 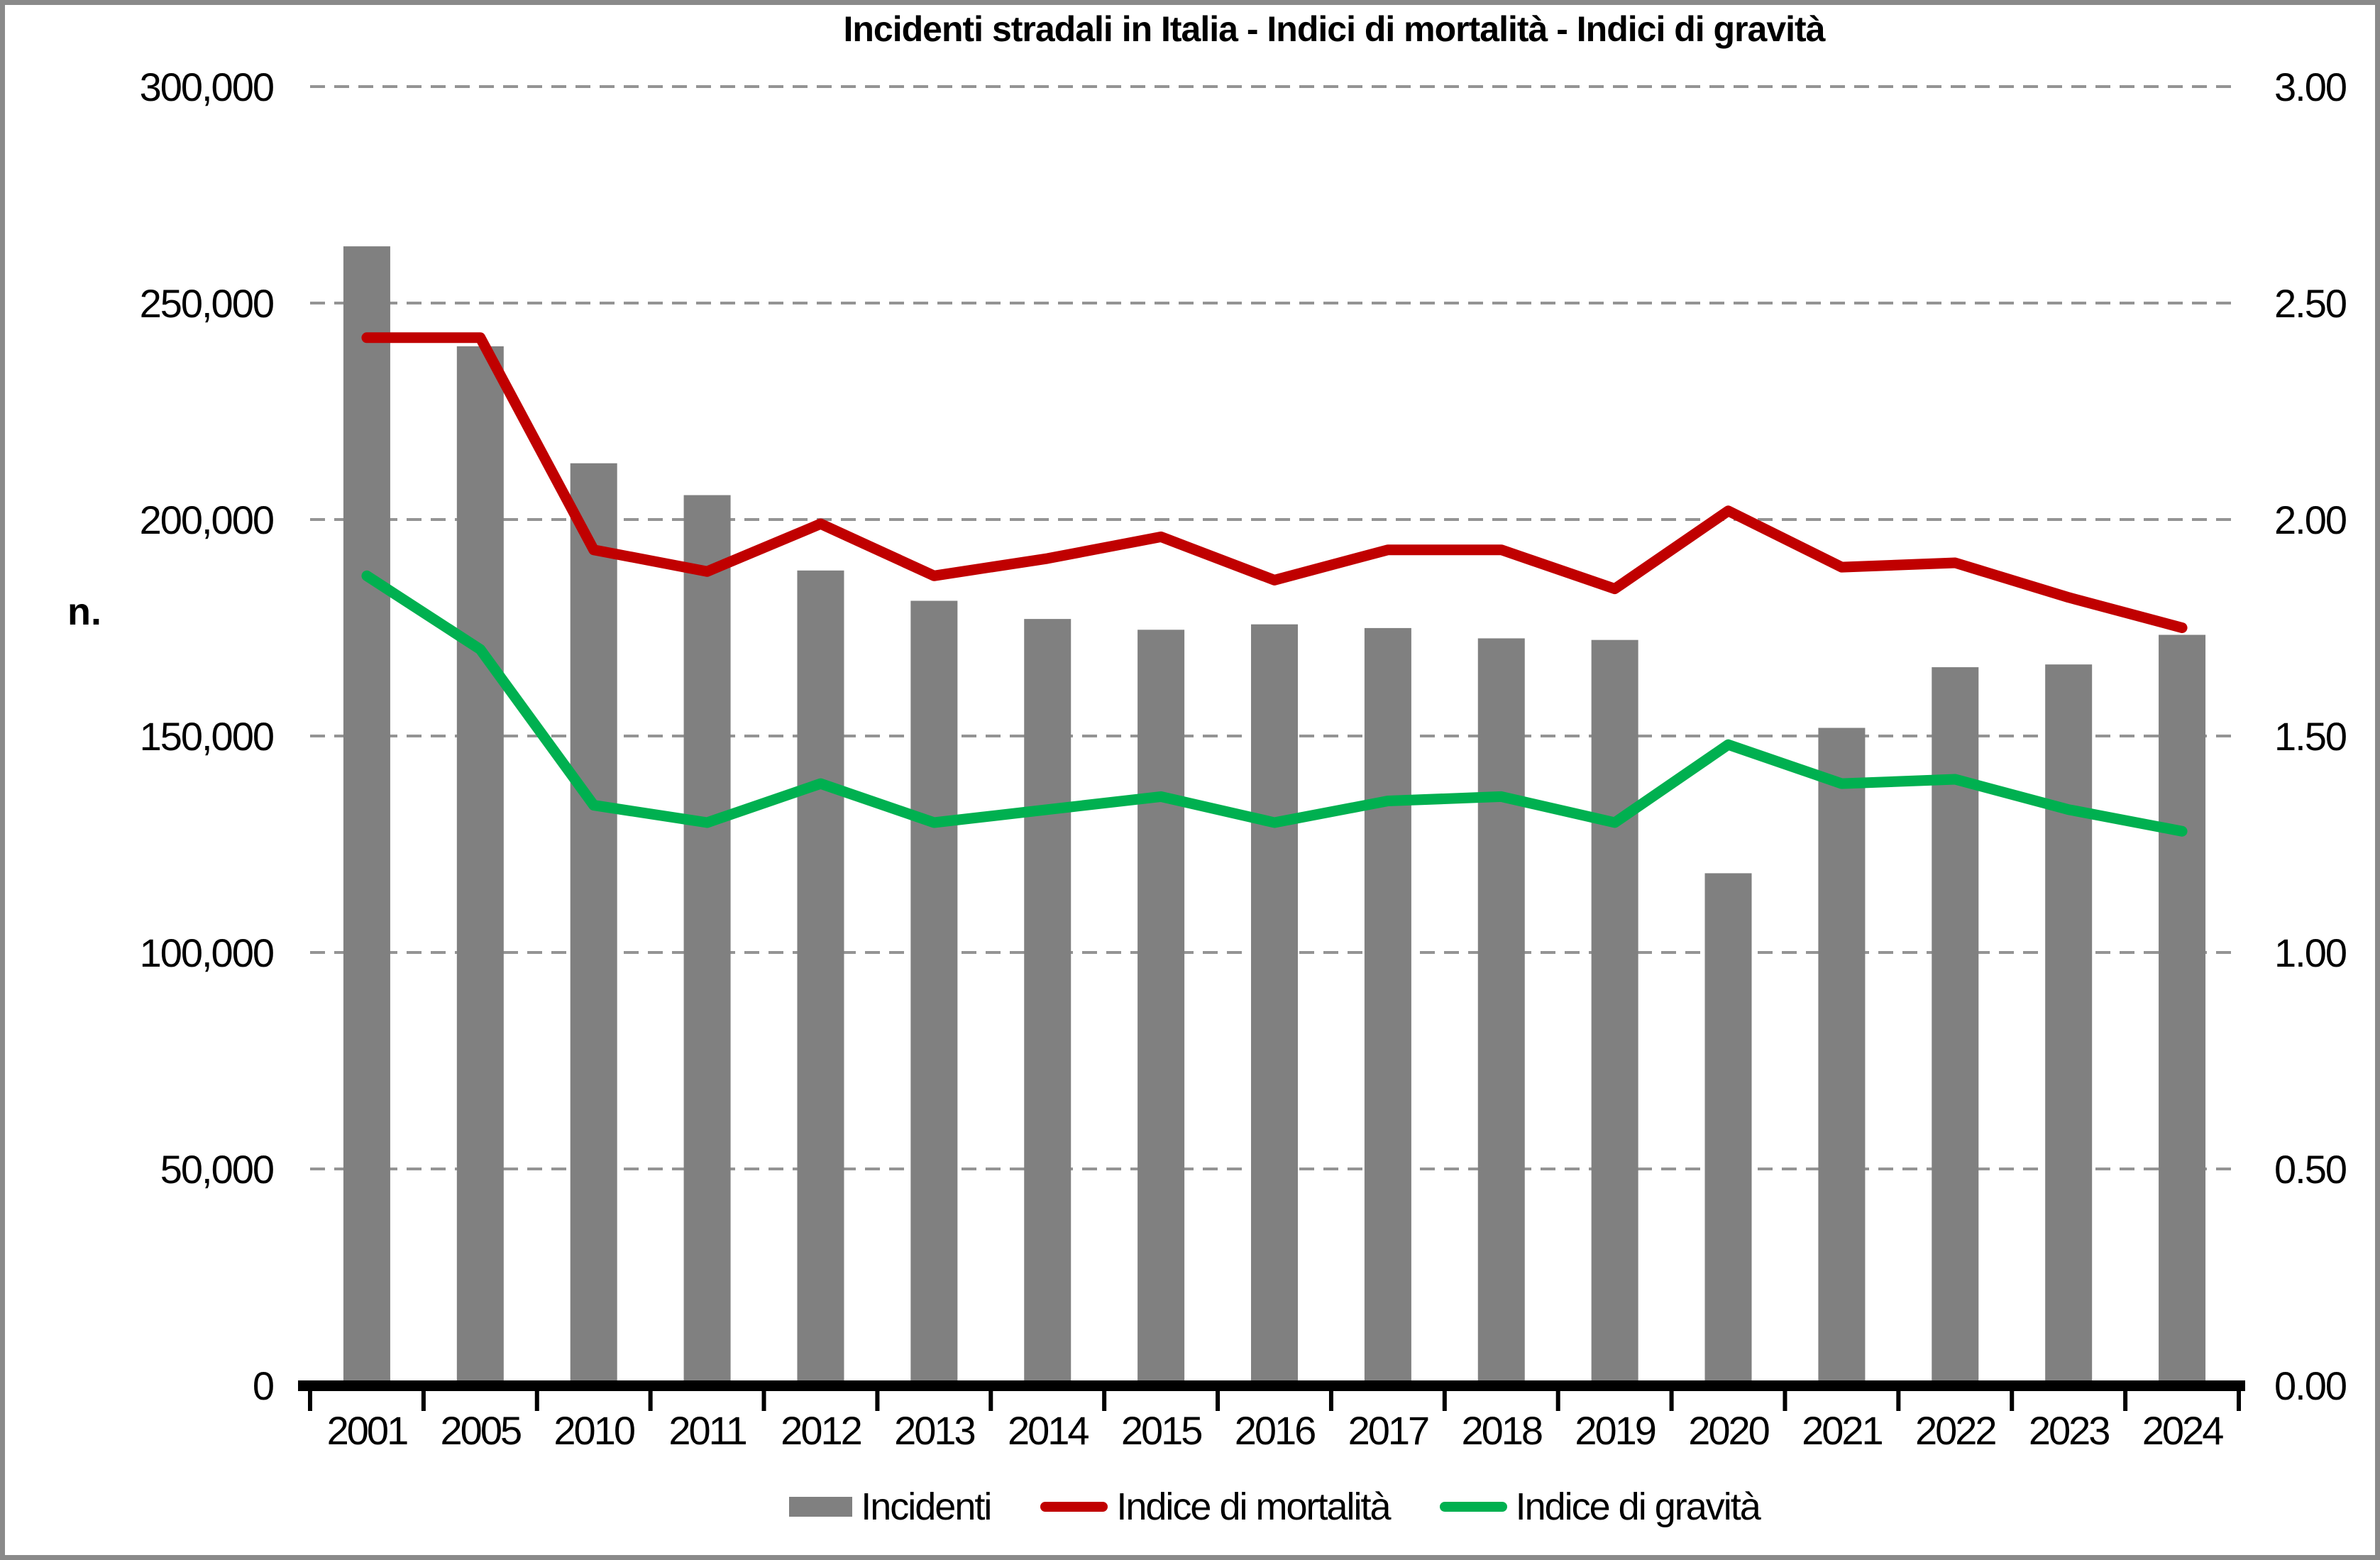 I want to click on right-axis-tick-label: 3.00, so click(x=2310, y=87).